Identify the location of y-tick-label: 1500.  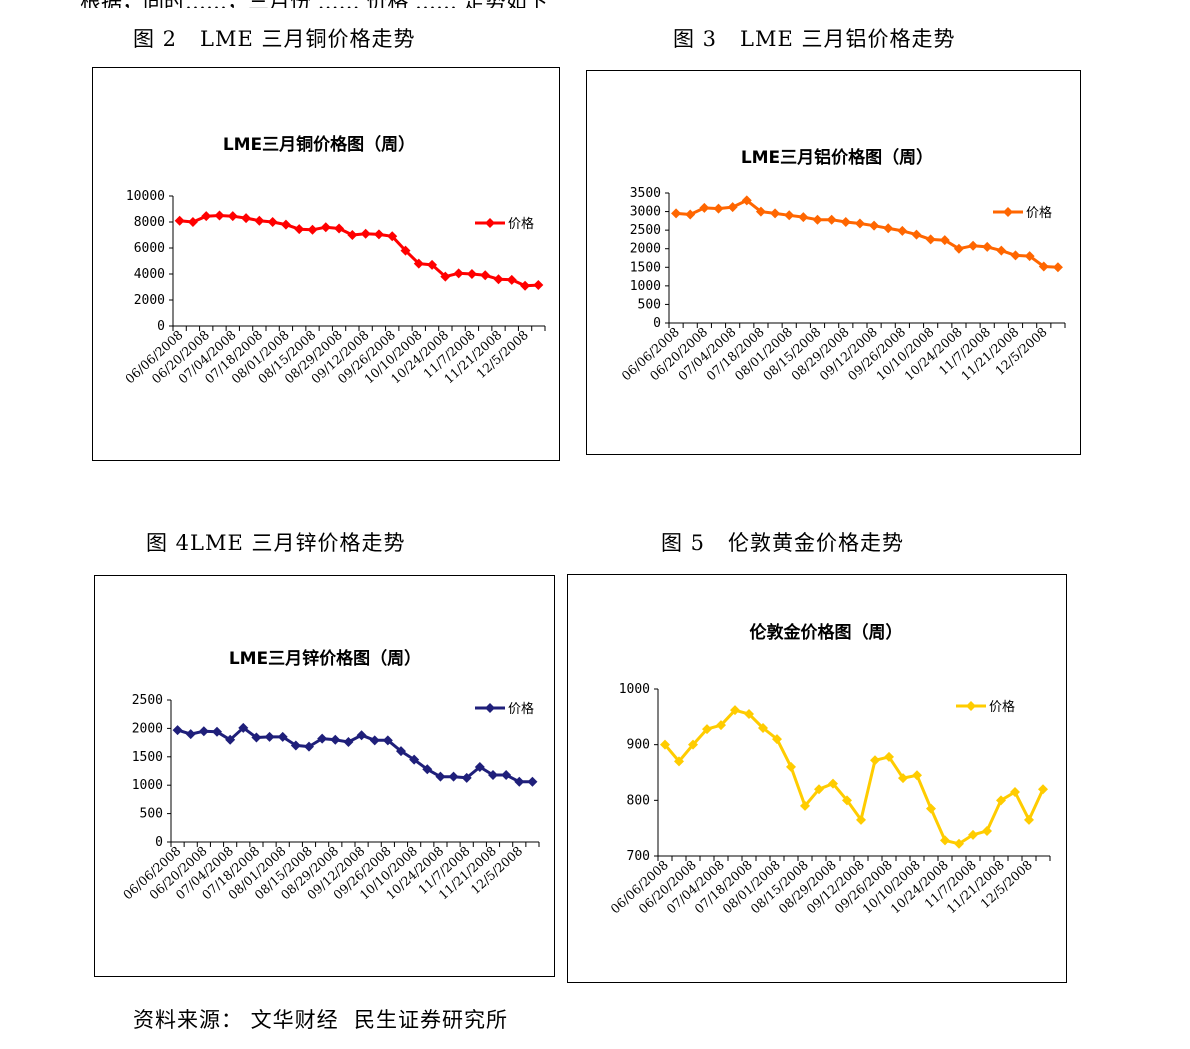
(645, 267).